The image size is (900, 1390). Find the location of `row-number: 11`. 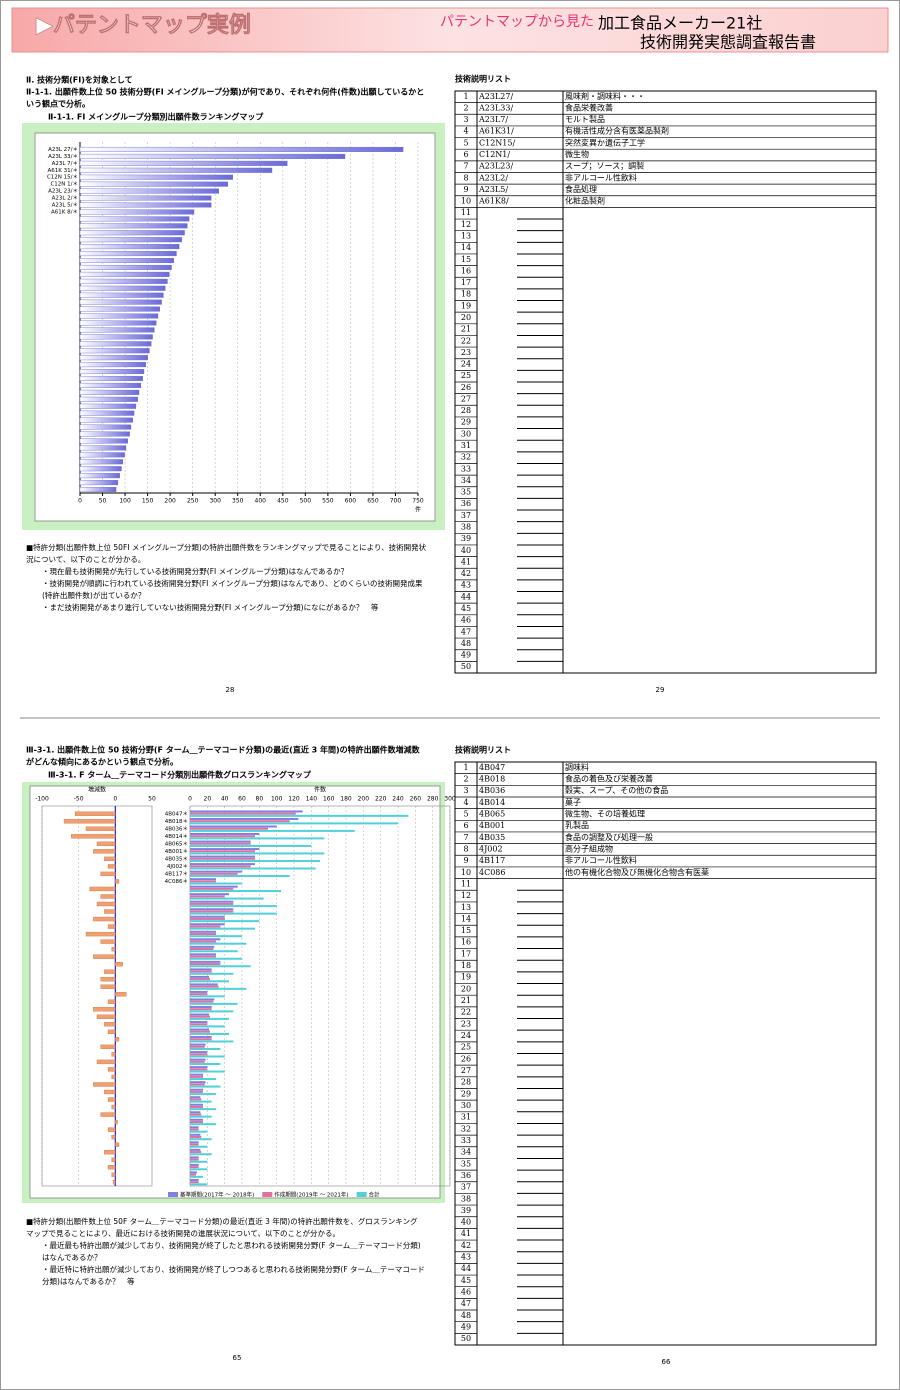

row-number: 11 is located at coordinates (466, 883).